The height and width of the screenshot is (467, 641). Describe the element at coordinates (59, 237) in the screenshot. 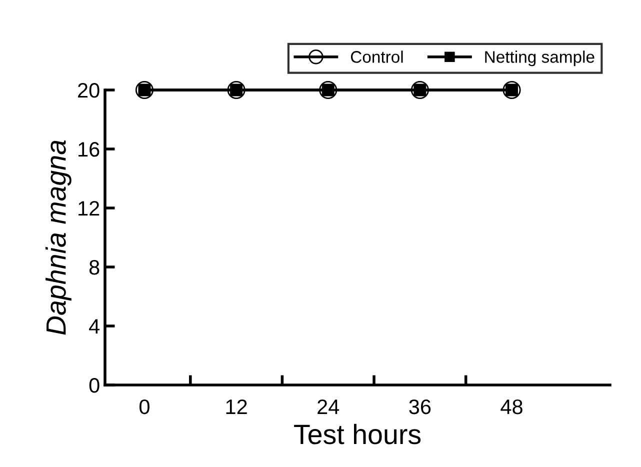

I see `y-axis-title: Daphnia magna` at that location.